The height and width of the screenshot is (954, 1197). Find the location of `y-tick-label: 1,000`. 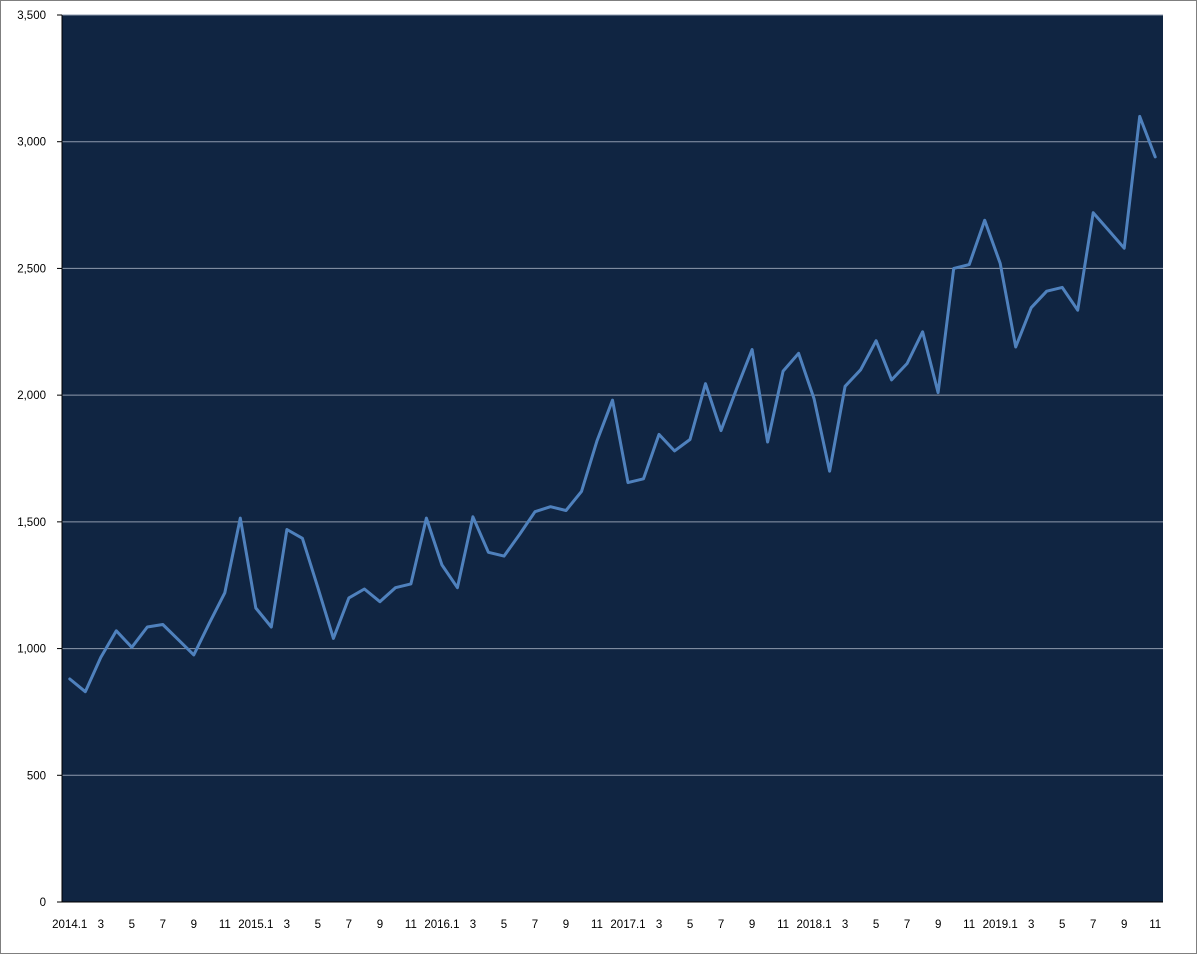

y-tick-label: 1,000 is located at coordinates (31, 650).